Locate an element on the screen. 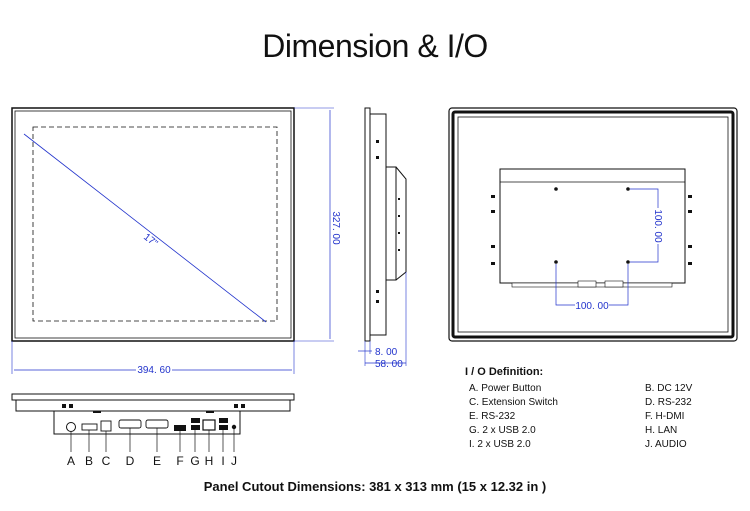  io-row: G. 2 x USB 2.0 H. LAN is located at coordinates (600, 431).